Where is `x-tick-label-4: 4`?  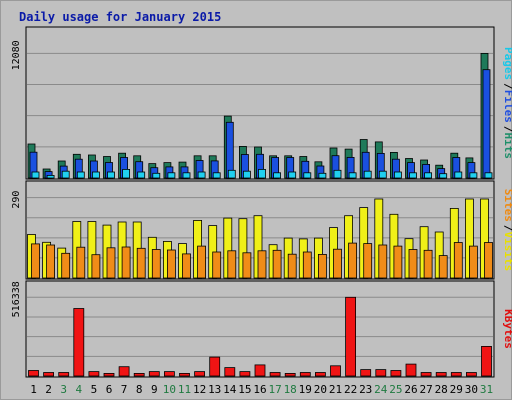
x-tick-label-4: 4 is located at coordinates (78, 389).